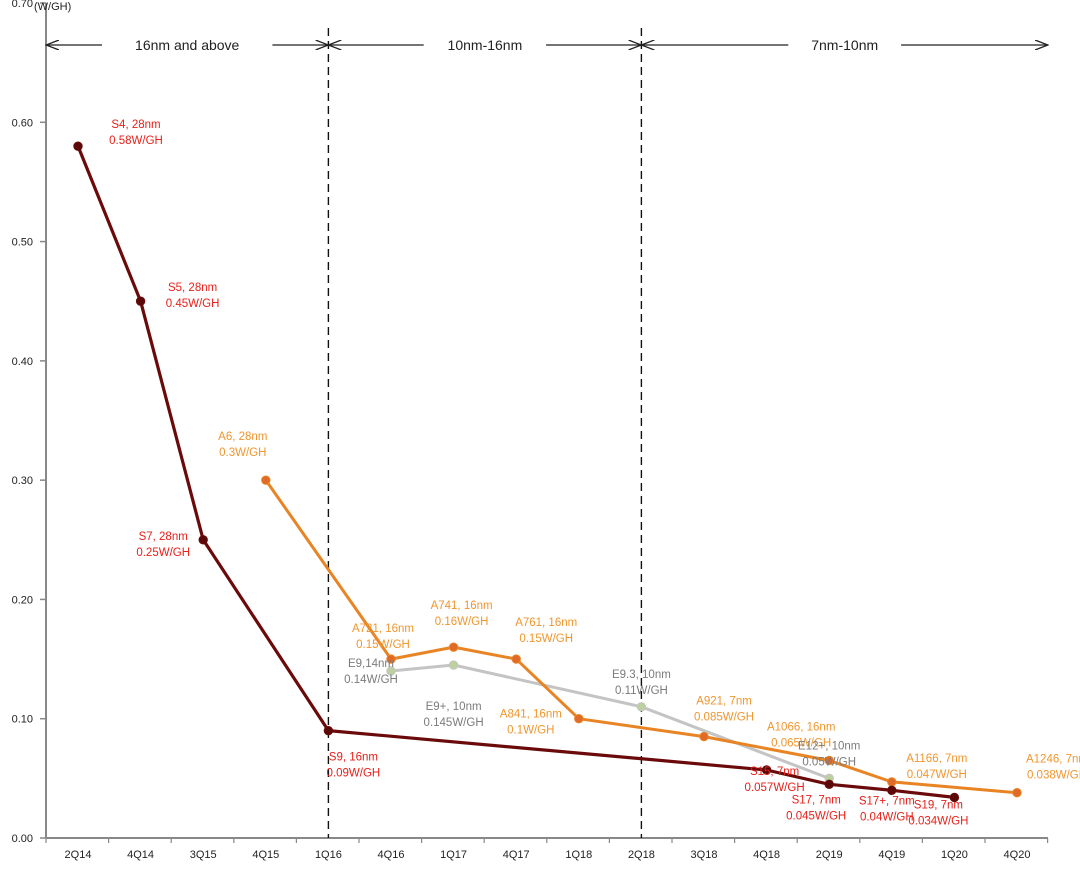  What do you see at coordinates (22, 839) in the screenshot?
I see `y-tick-label: 0.00` at bounding box center [22, 839].